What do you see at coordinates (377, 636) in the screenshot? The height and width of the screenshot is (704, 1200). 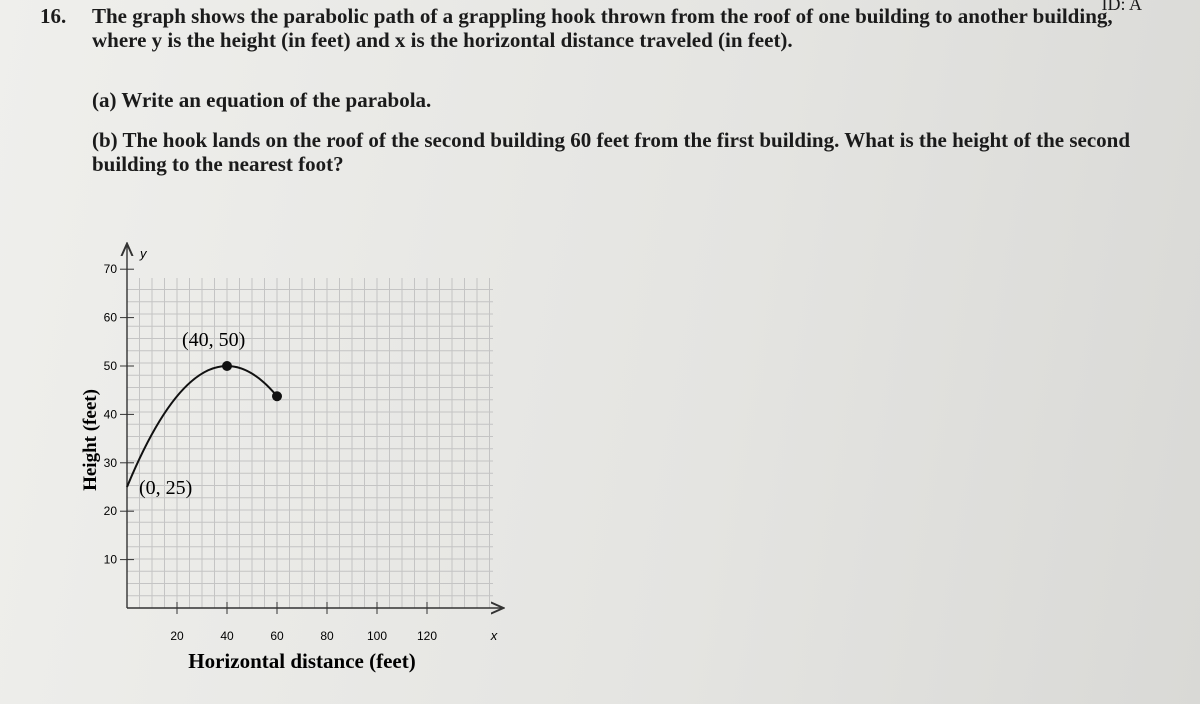 I see `x-tick-label: 100` at bounding box center [377, 636].